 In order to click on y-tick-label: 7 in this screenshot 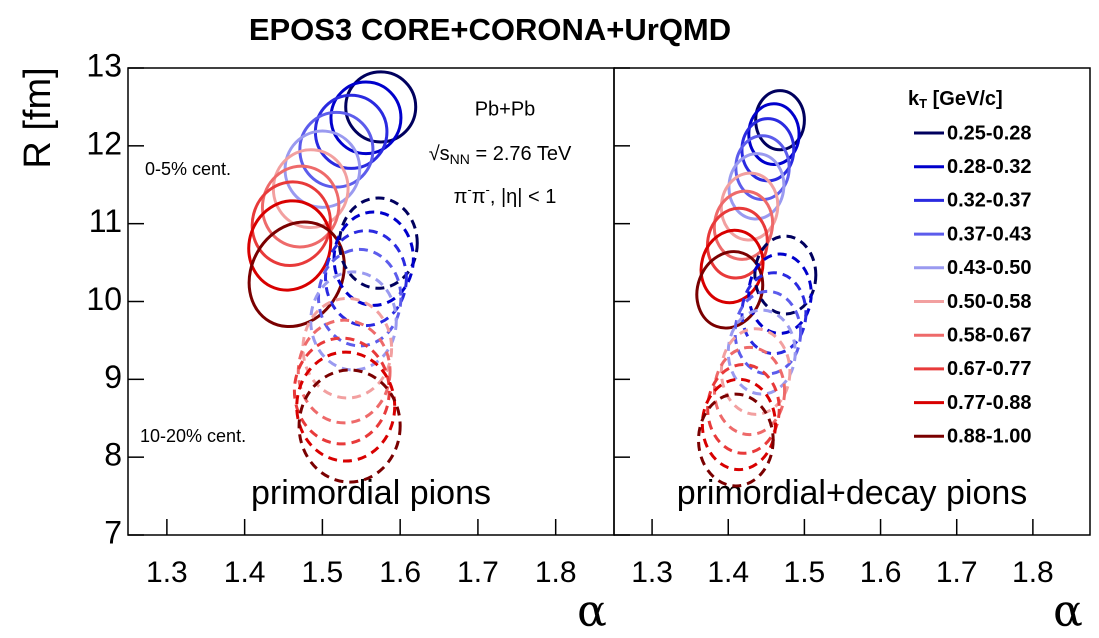, I will do `click(113, 532)`.